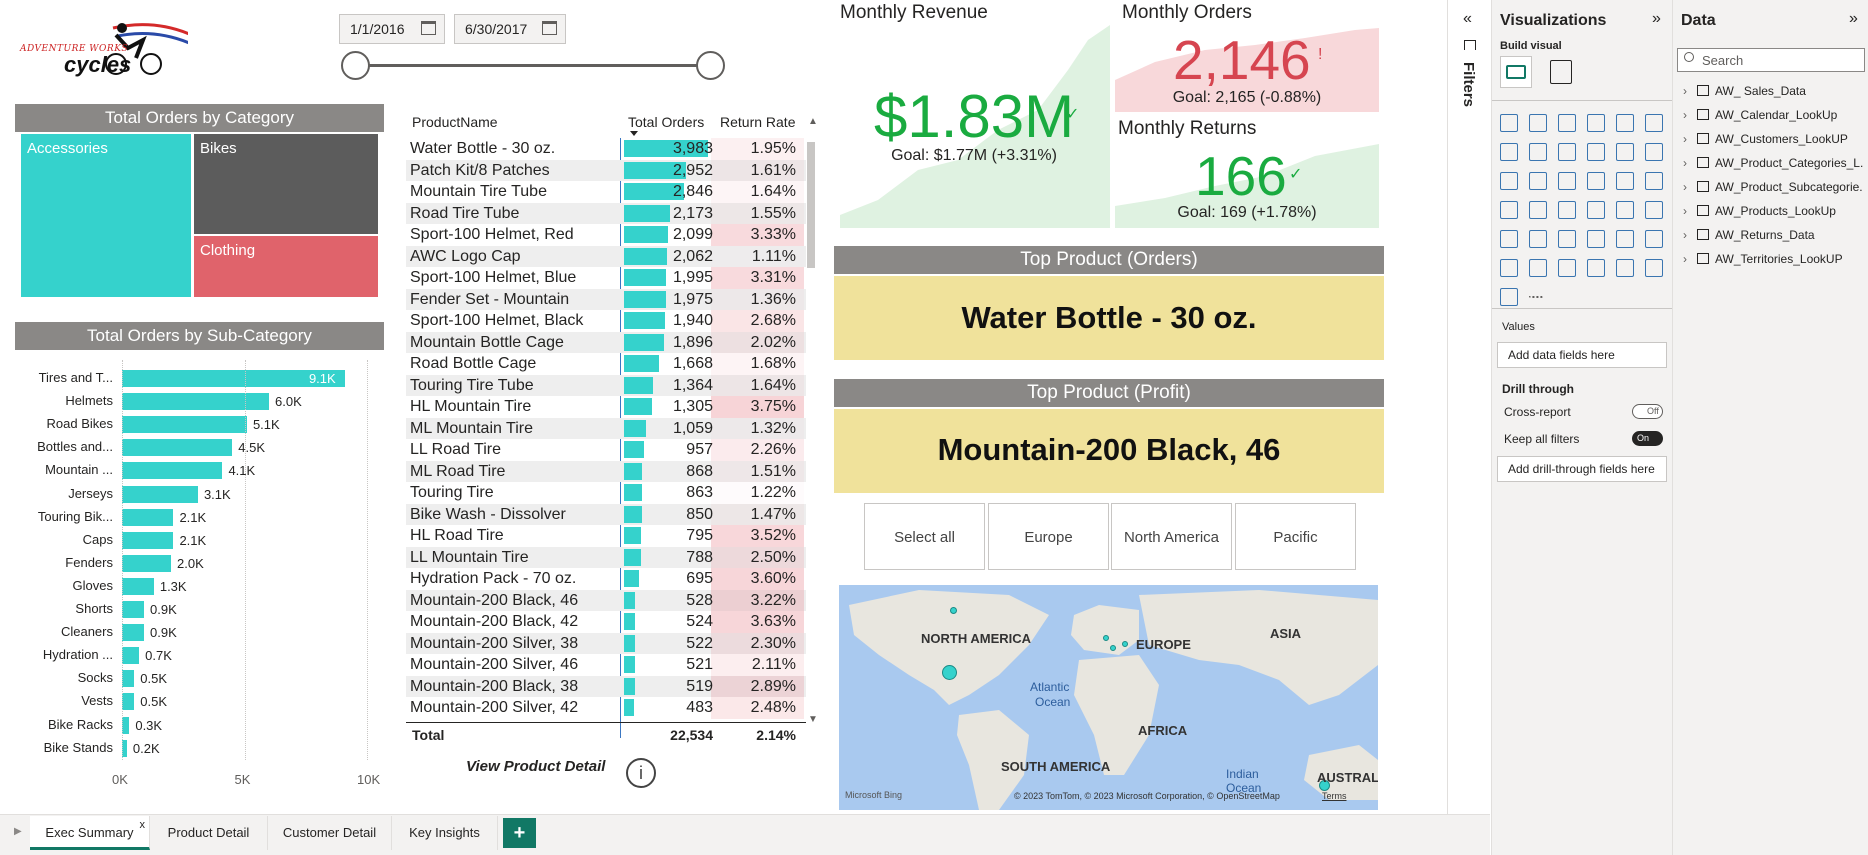  I want to click on line-clustered-icon, so click(1625, 152).